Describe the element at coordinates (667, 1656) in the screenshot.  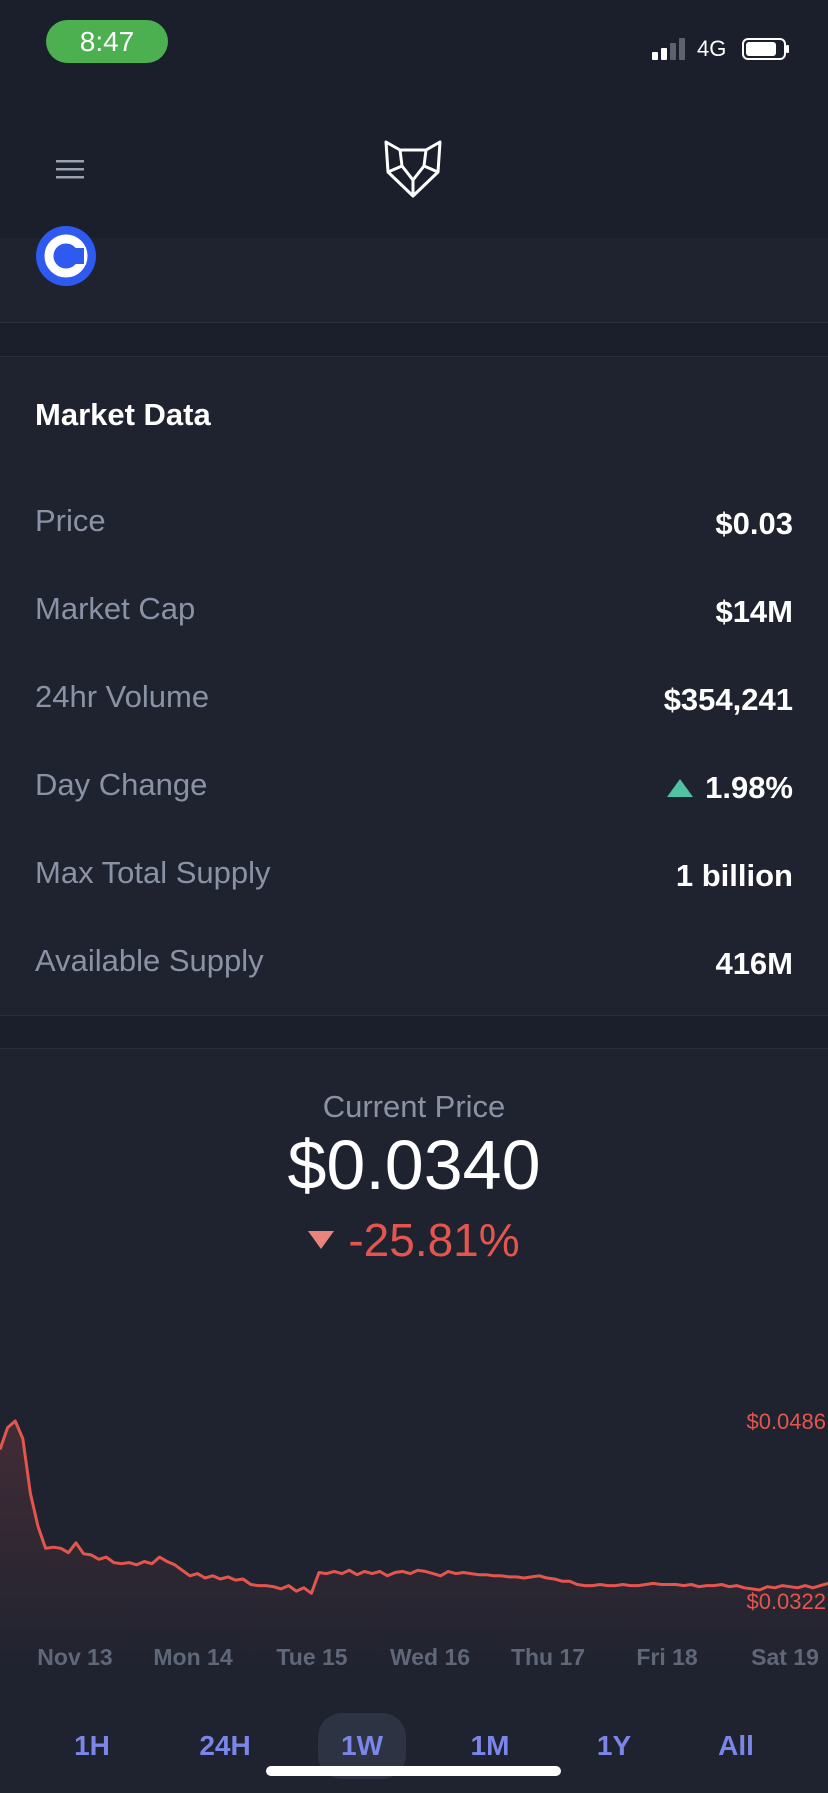
I see `x-tick-label: Fri 18` at that location.